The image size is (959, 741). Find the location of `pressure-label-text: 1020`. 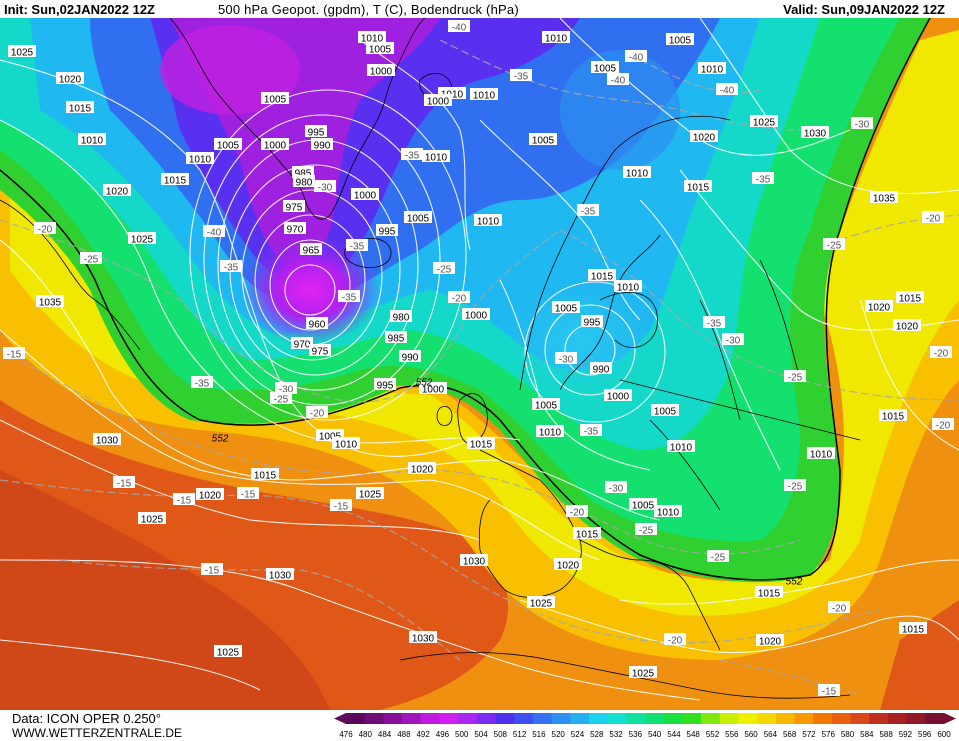

pressure-label-text: 1020 is located at coordinates (907, 327).